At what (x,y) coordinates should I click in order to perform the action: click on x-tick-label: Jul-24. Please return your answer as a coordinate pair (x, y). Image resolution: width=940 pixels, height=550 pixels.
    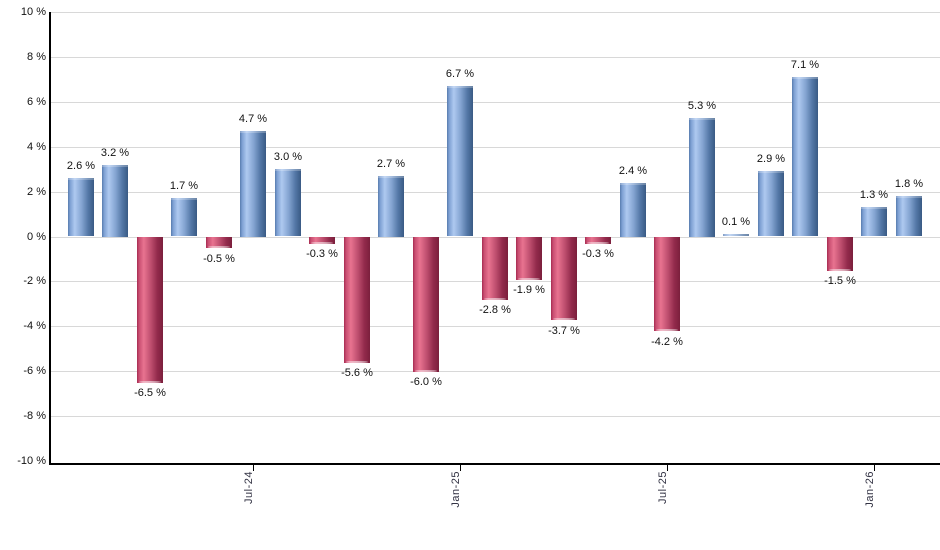
    Looking at the image, I should click on (249, 487).